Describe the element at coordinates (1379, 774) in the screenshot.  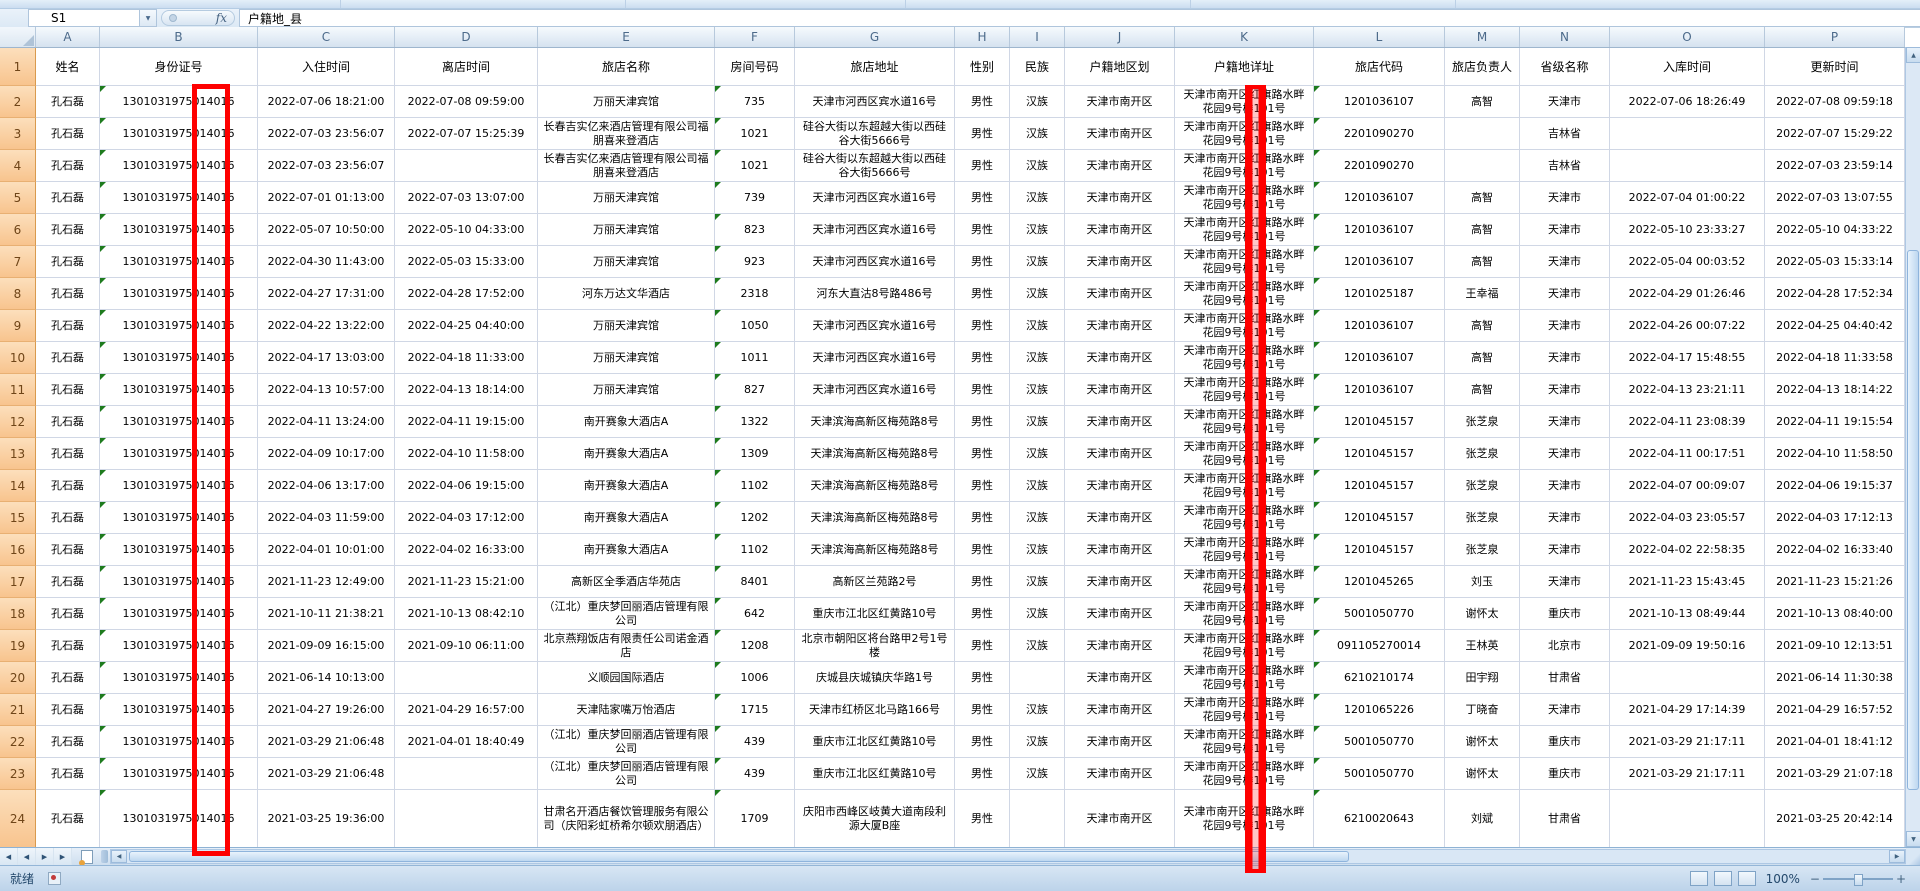
I see `cell-code: 5001050770` at that location.